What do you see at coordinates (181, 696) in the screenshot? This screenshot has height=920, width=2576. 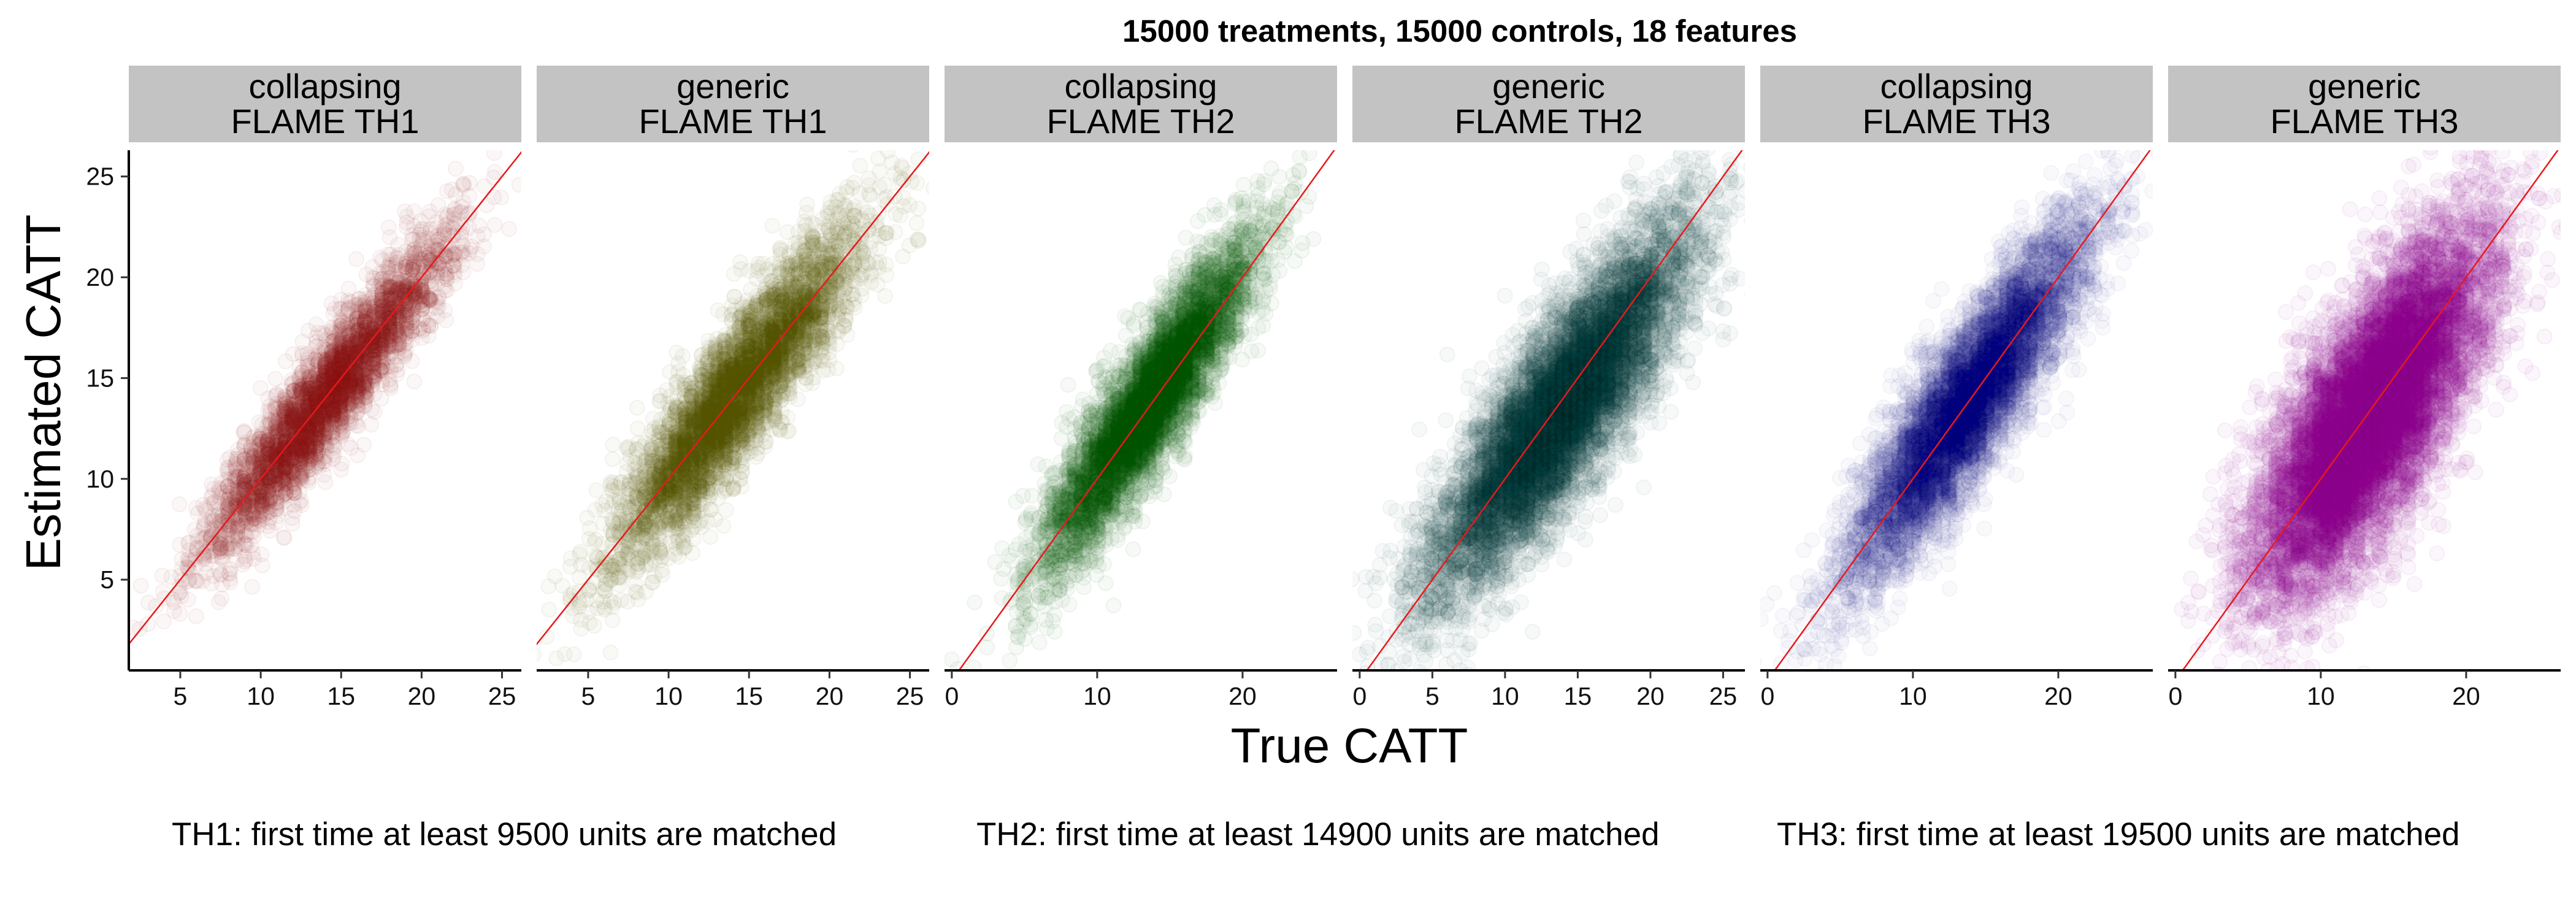 I see `x-tick-label: 5` at bounding box center [181, 696].